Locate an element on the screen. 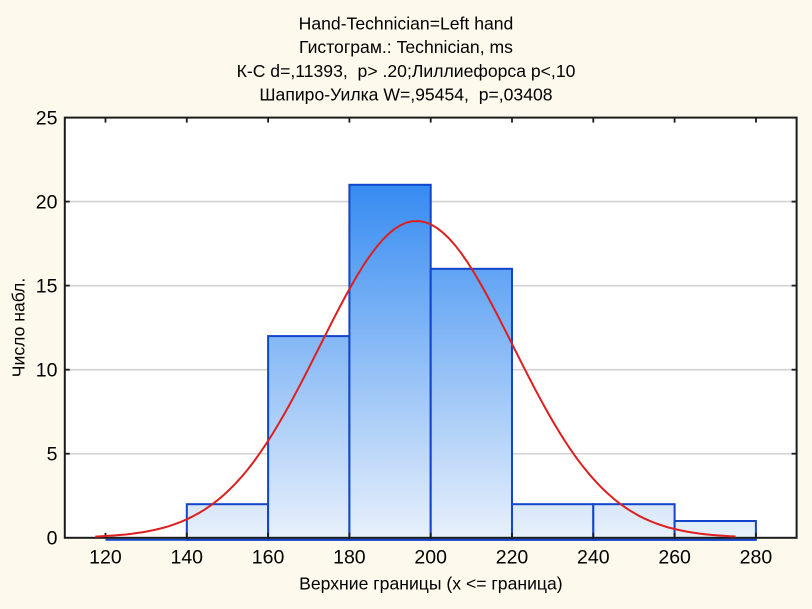 The image size is (812, 609). svg-text: 280 is located at coordinates (756, 557).